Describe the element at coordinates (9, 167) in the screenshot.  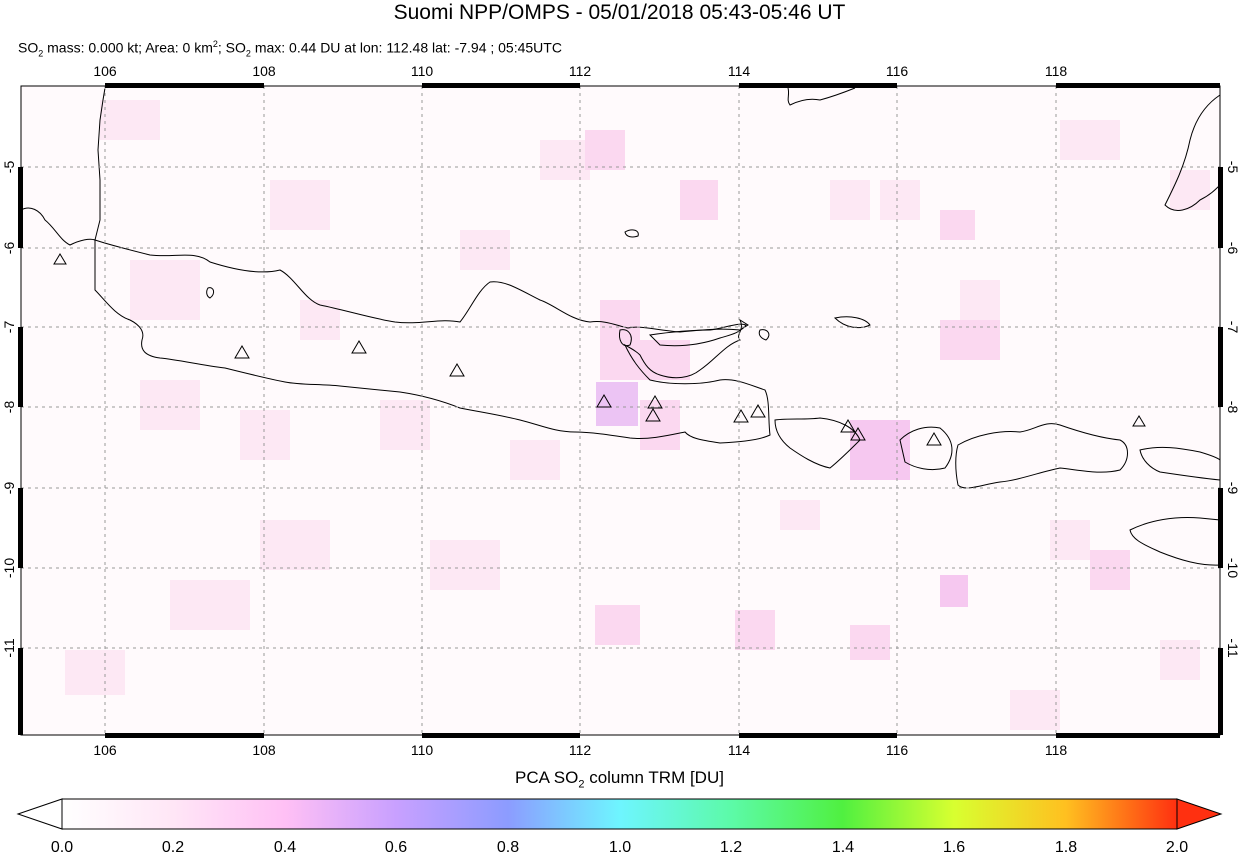
I see `lat-label: -5` at that location.